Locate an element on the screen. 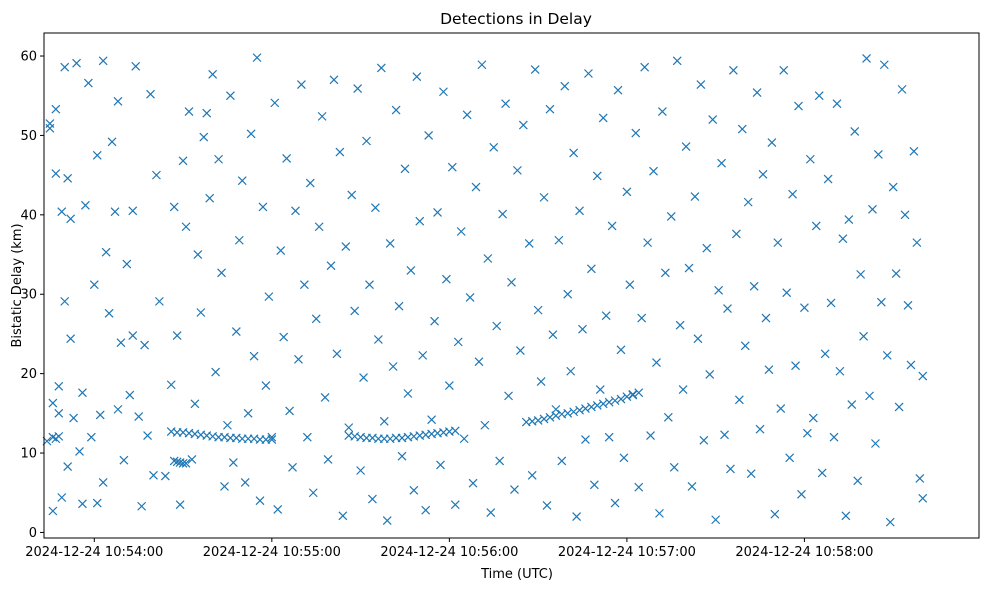 Image resolution: width=989 pixels, height=590 pixels. x-axis-label: Time (UTC) is located at coordinates (516, 574).